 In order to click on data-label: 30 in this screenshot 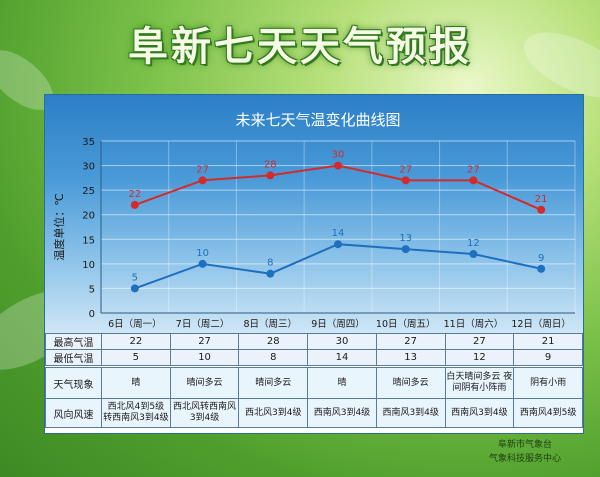, I will do `click(338, 155)`.